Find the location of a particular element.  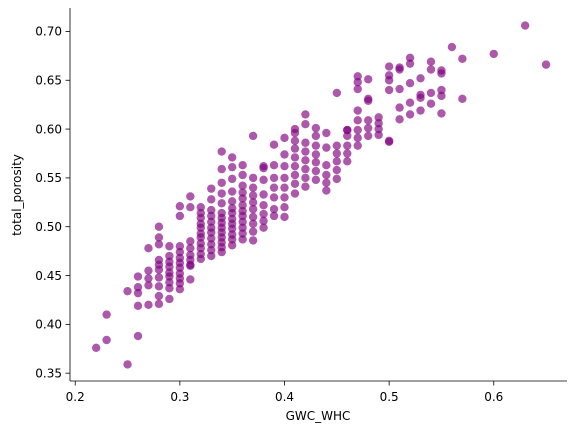

x-tick-label: 0.2 is located at coordinates (75, 397).